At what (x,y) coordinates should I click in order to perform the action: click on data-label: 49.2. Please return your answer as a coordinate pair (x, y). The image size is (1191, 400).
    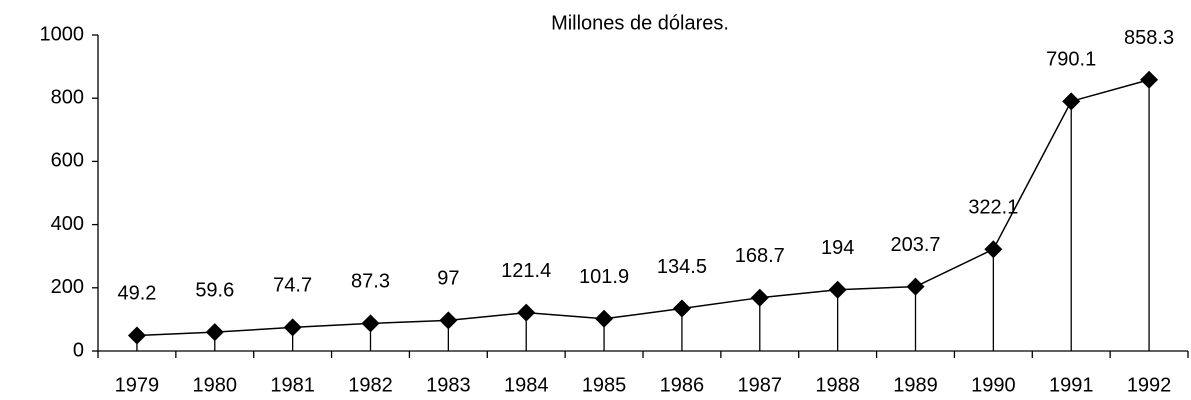
    Looking at the image, I should click on (136, 294).